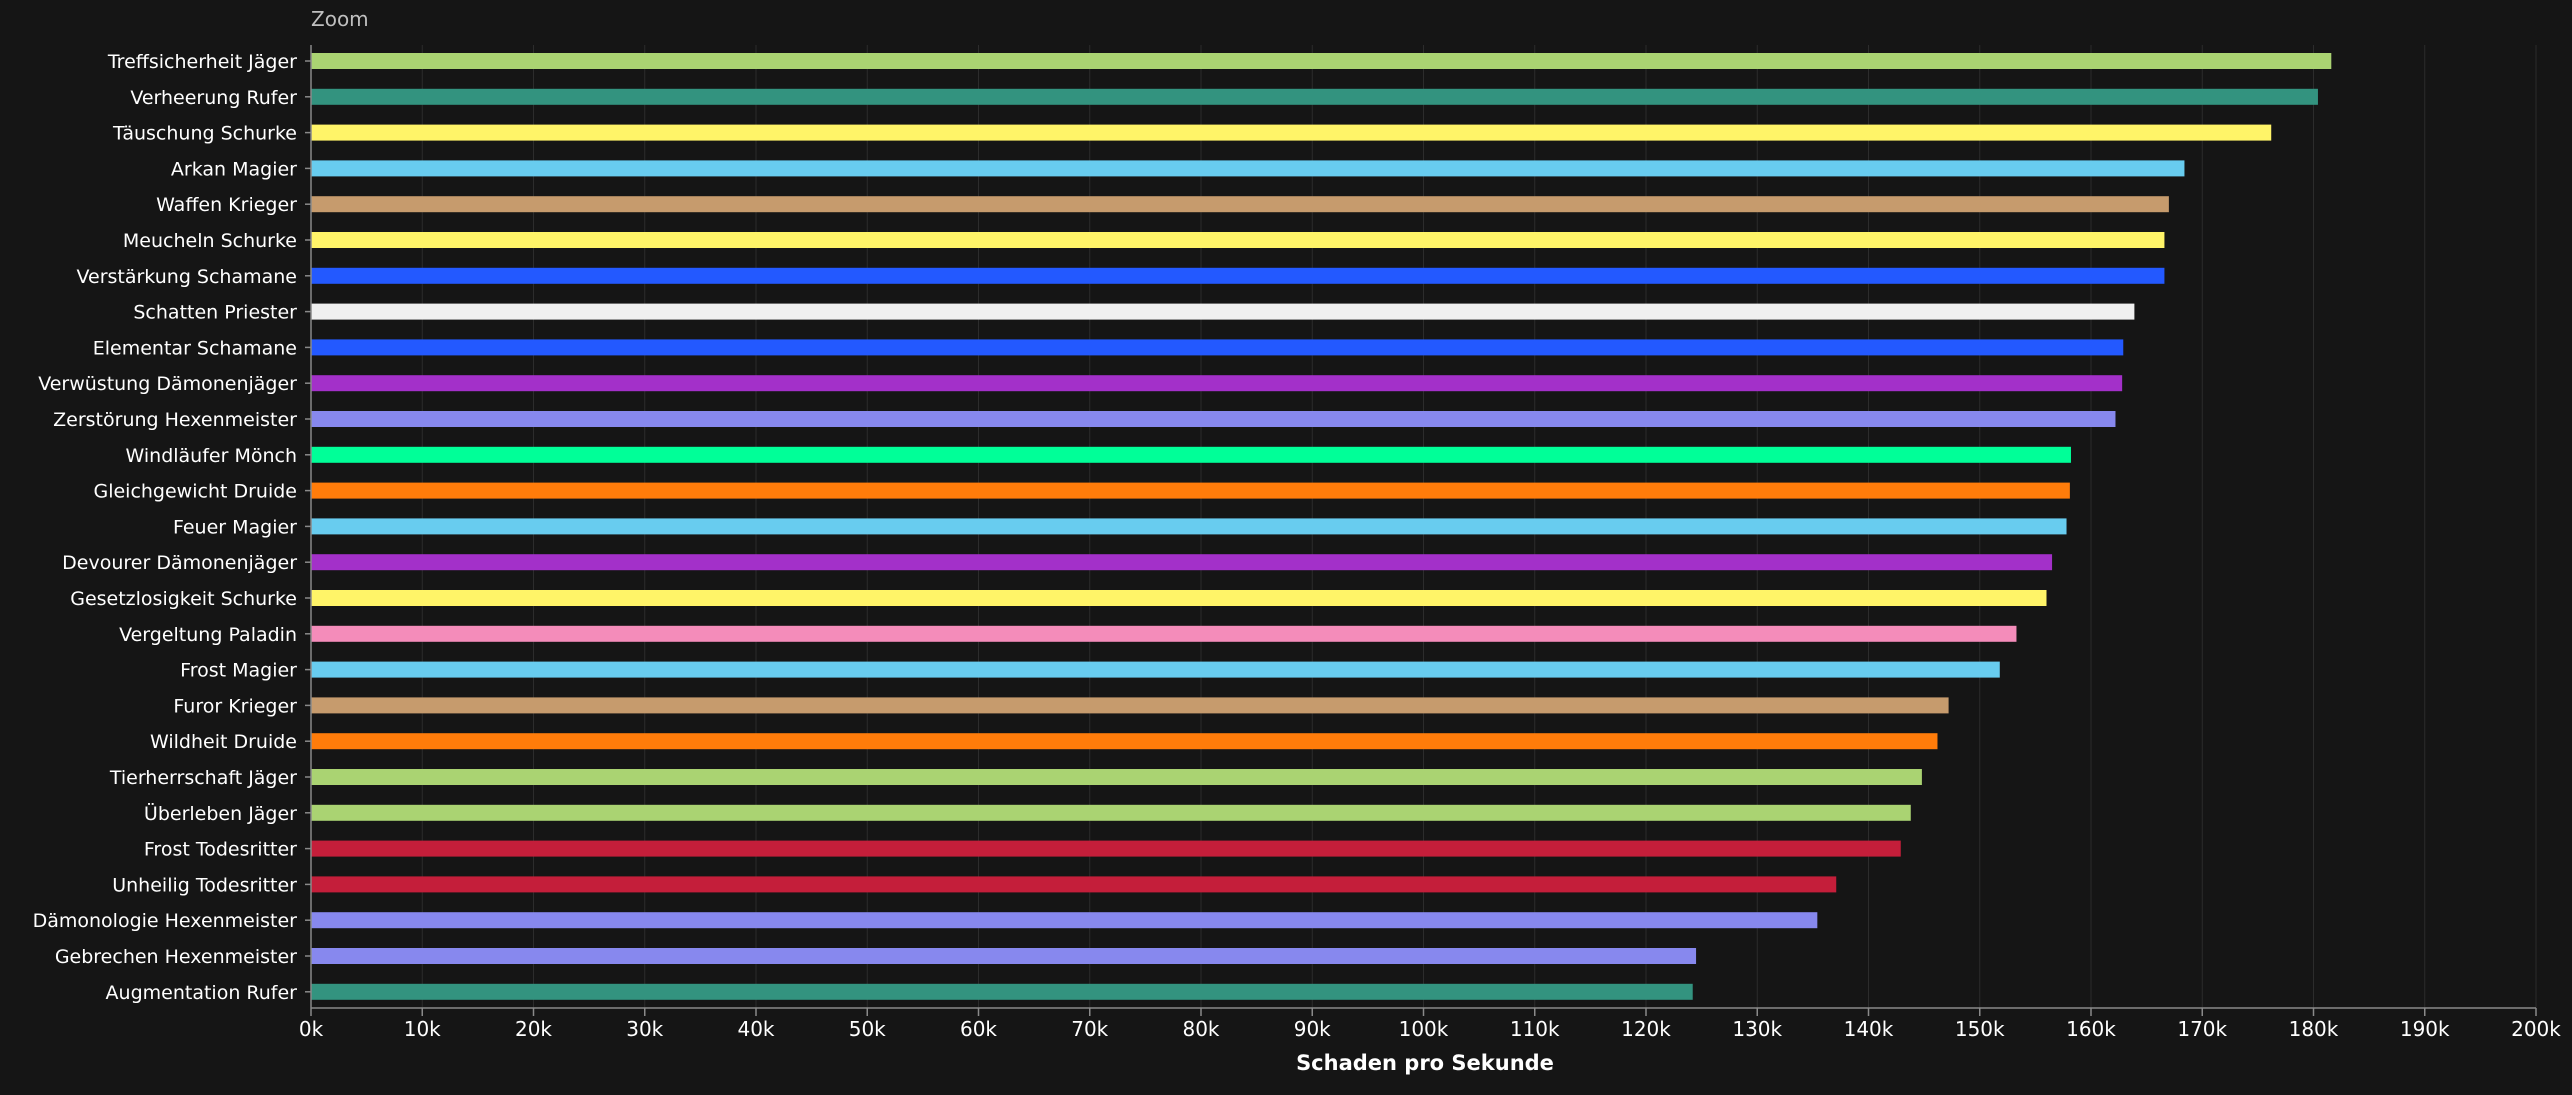  Describe the element at coordinates (203, 778) in the screenshot. I see `category-label: Tierherrschaft Jäger` at that location.